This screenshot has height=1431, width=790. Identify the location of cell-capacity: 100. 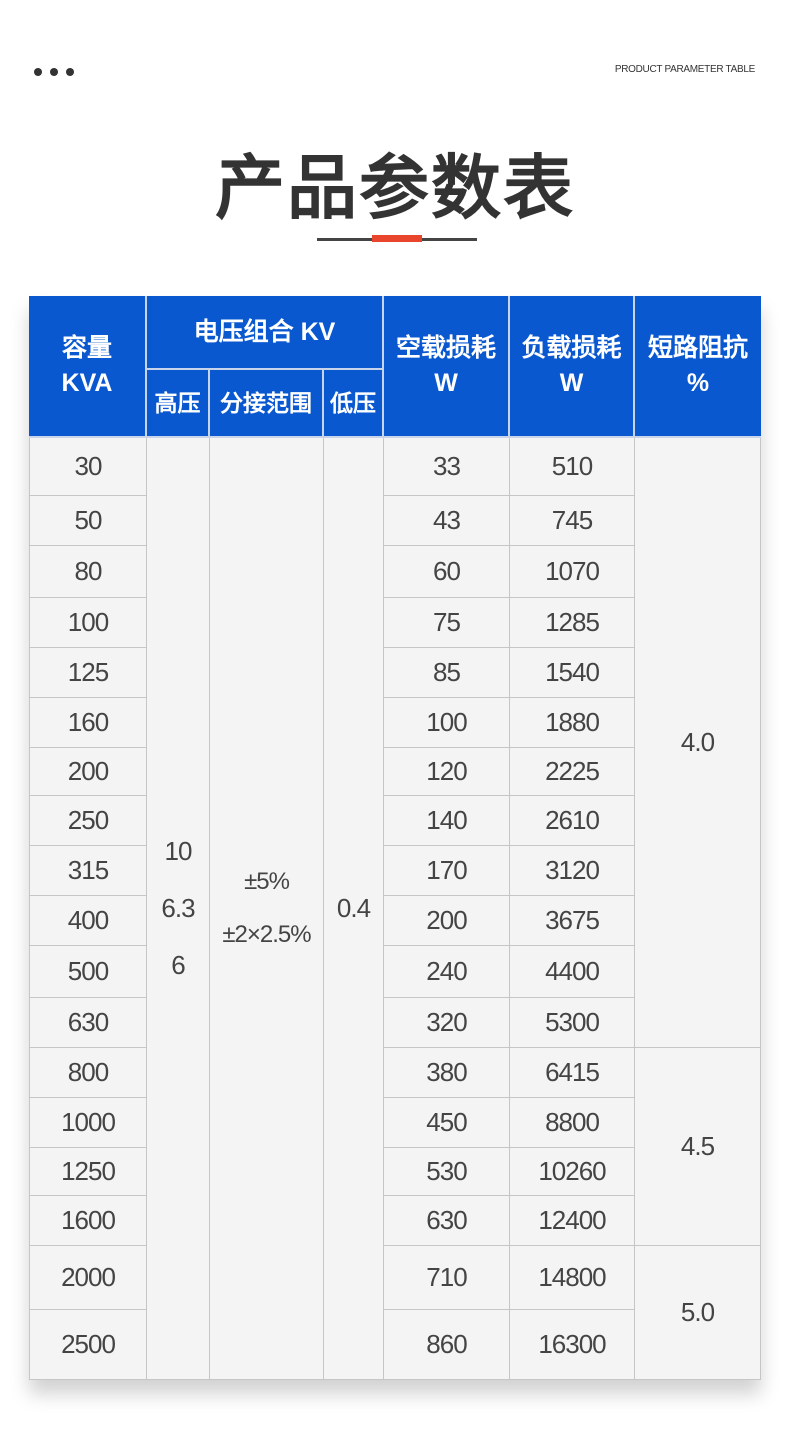
(88, 623).